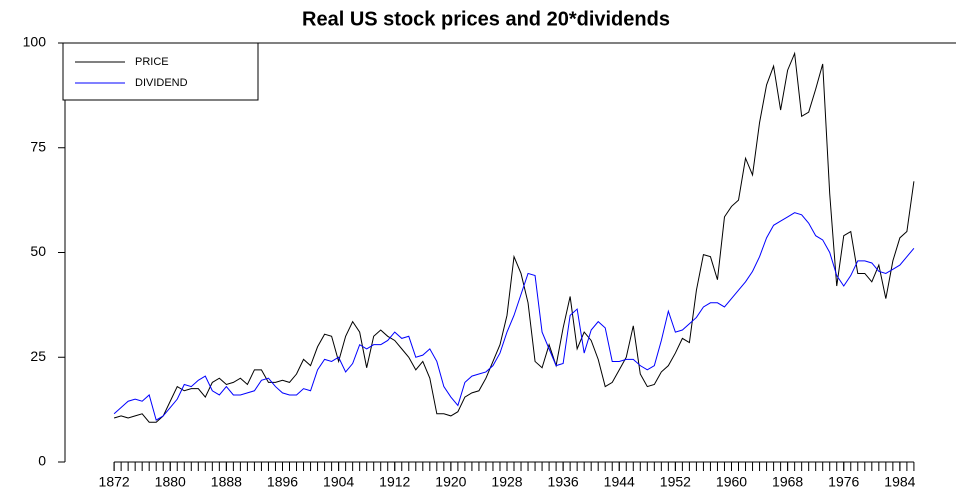  I want to click on chart-title: Real US stock prices and 20*dividends, so click(486, 19).